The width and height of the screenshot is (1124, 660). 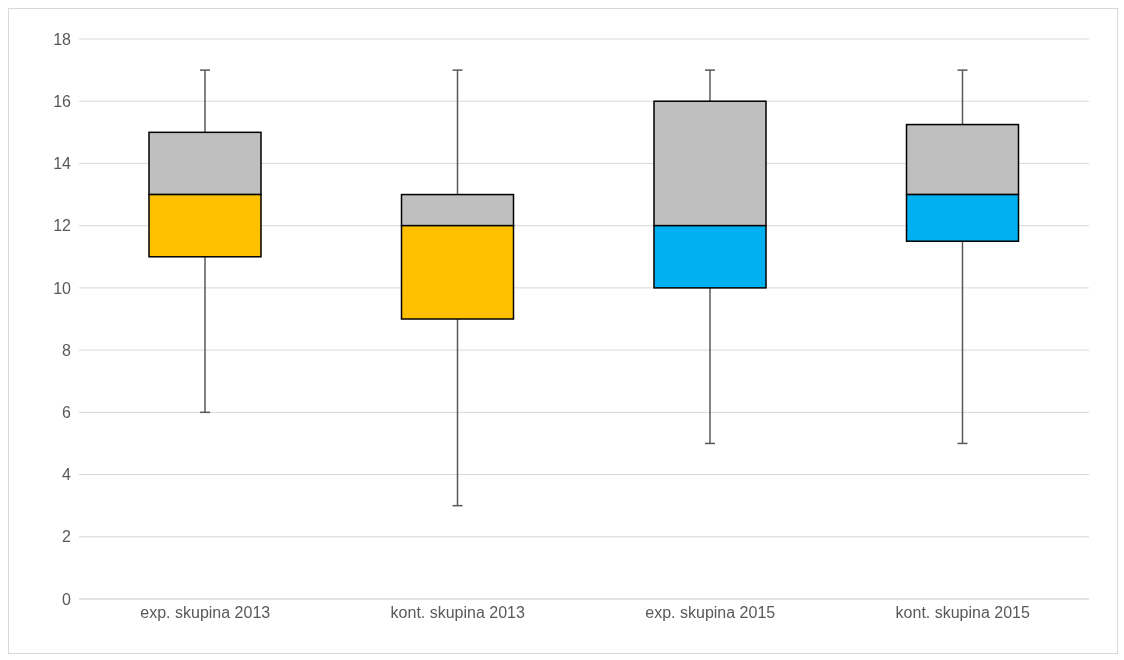 What do you see at coordinates (62, 39) in the screenshot?
I see `y-tick-label: 18` at bounding box center [62, 39].